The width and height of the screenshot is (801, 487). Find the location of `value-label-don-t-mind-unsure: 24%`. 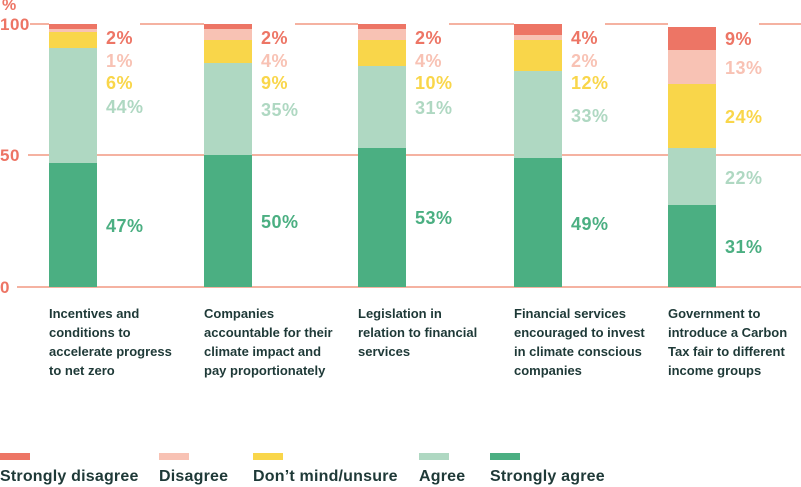

value-label-don-t-mind-unsure: 24% is located at coordinates (744, 117).